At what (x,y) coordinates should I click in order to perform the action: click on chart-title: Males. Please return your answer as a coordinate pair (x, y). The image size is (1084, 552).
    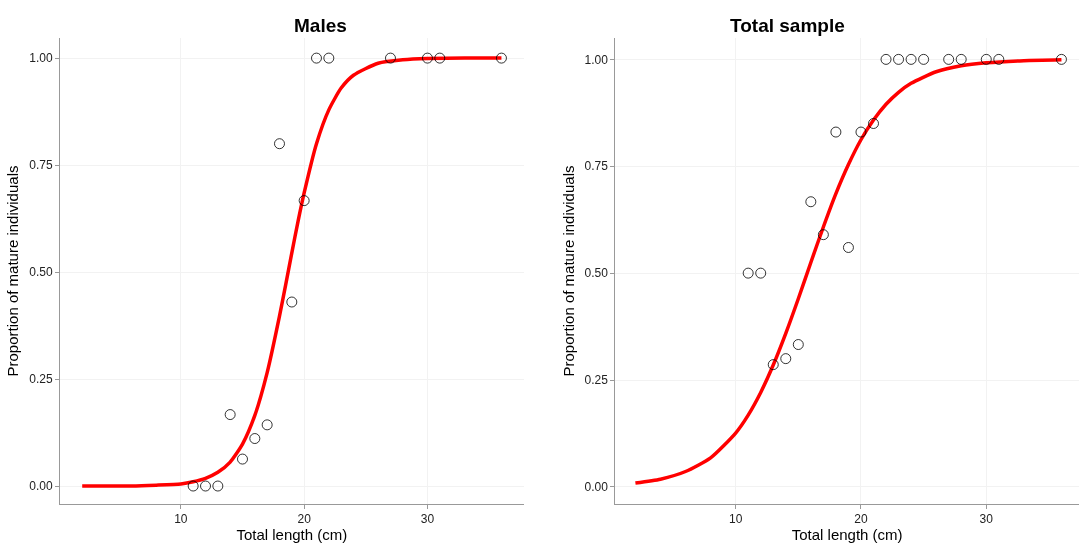
    Looking at the image, I should click on (320, 25).